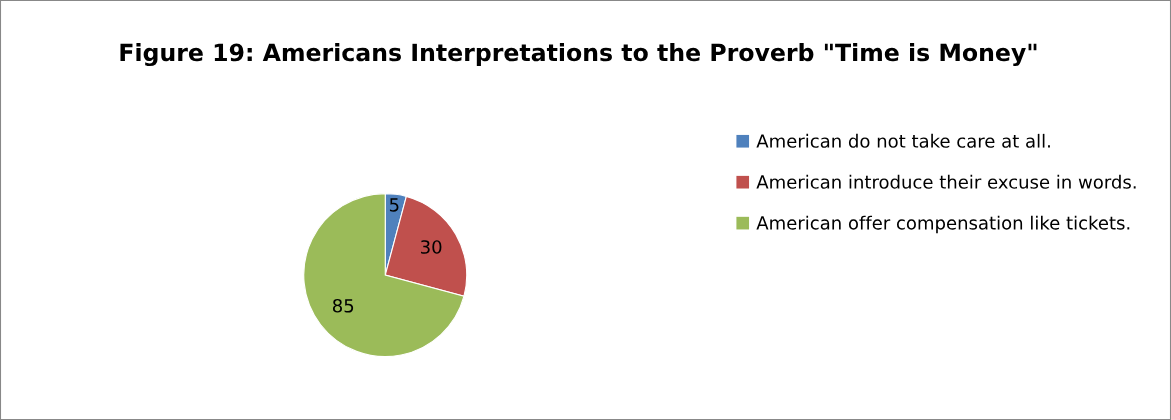  I want to click on data-label: 5, so click(394, 205).